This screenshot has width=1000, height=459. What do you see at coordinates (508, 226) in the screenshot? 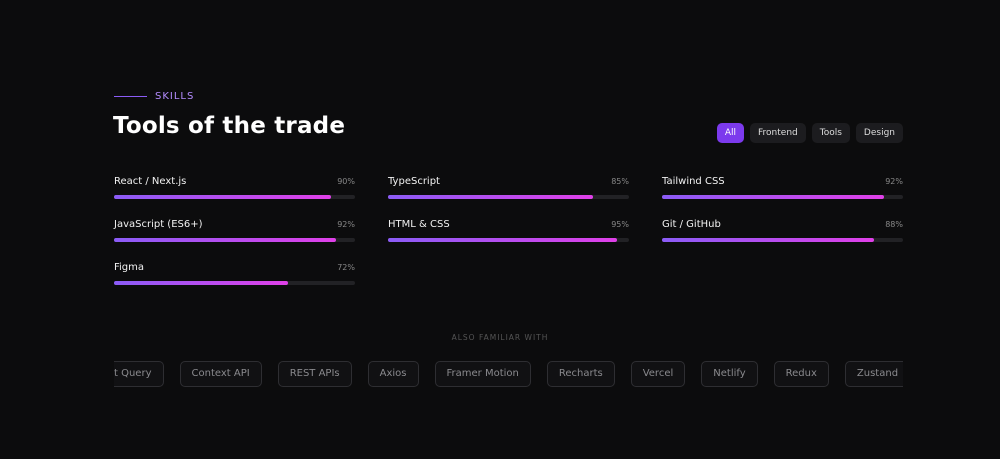
I see `skill-header: HTML & CSS 95%` at bounding box center [508, 226].